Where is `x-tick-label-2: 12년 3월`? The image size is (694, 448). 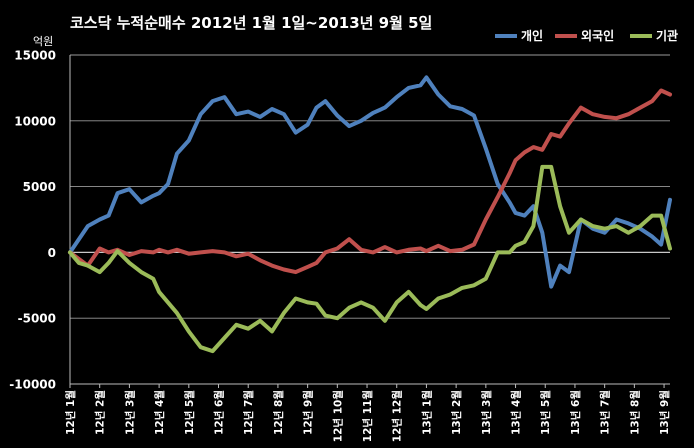 x-tick-label-2: 12년 3월 is located at coordinates (129, 412).